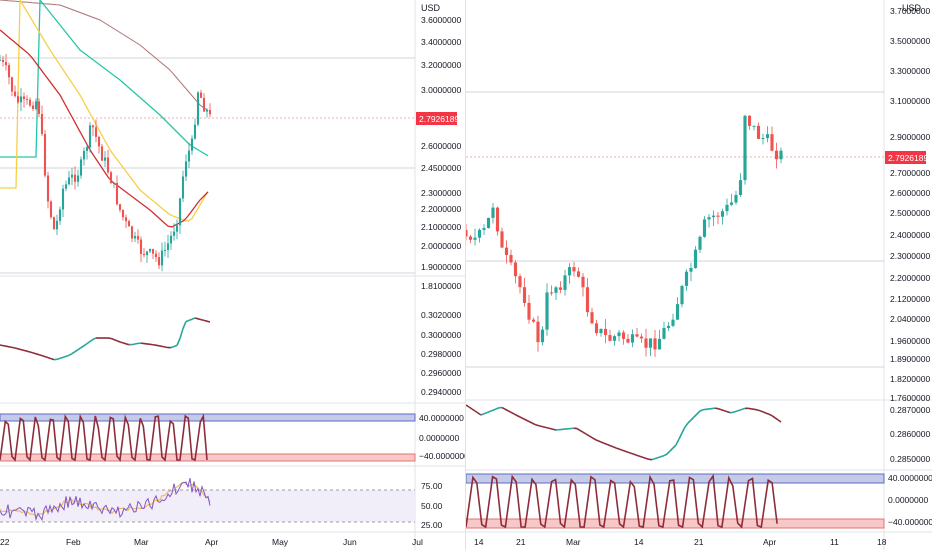 The image size is (932, 550). I want to click on time-tick: 11, so click(834, 542).